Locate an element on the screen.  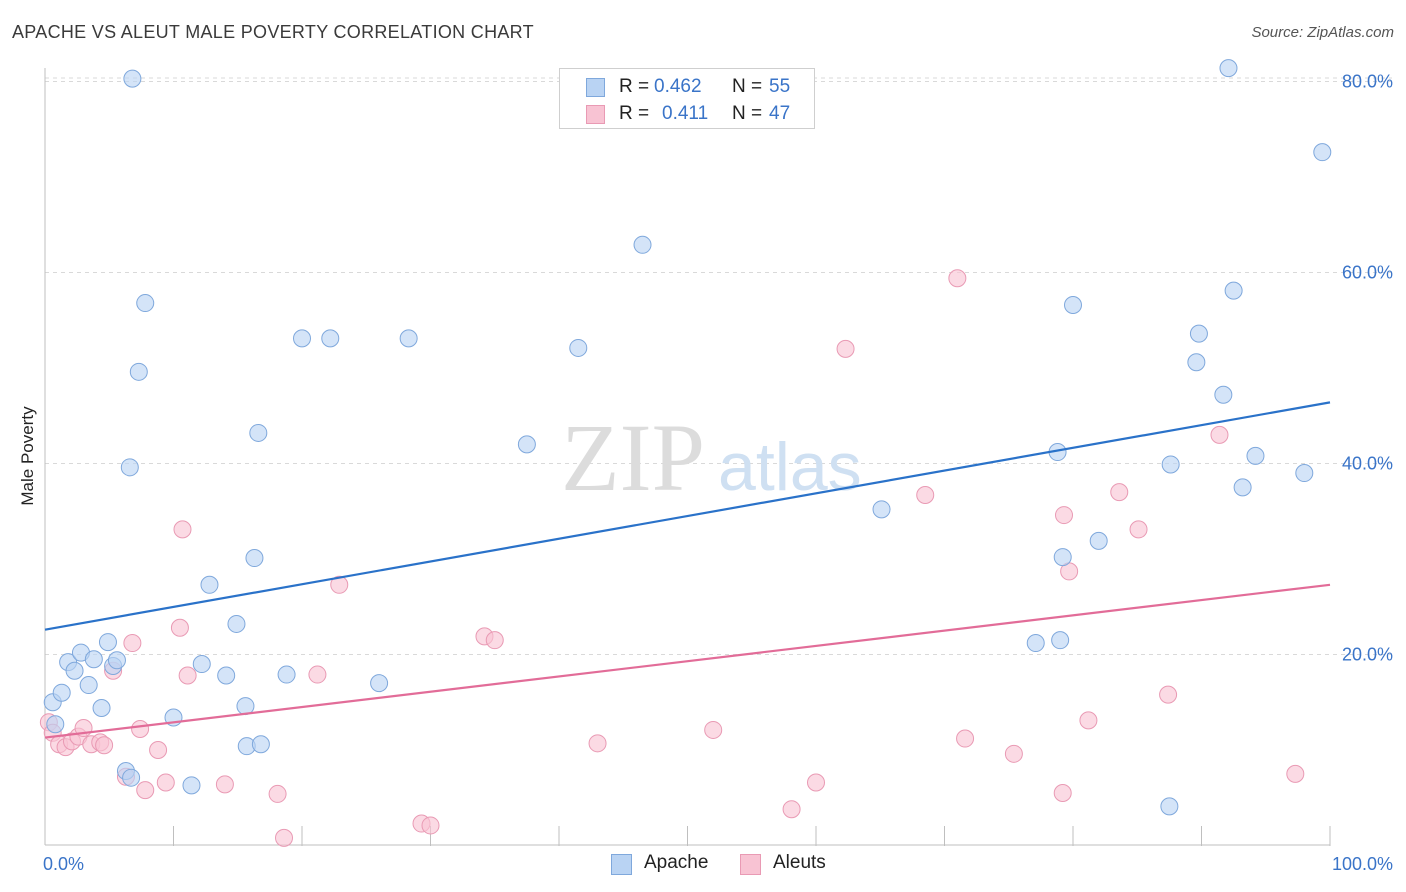
watermark-atlas: atlas is located at coordinates (790, 467).